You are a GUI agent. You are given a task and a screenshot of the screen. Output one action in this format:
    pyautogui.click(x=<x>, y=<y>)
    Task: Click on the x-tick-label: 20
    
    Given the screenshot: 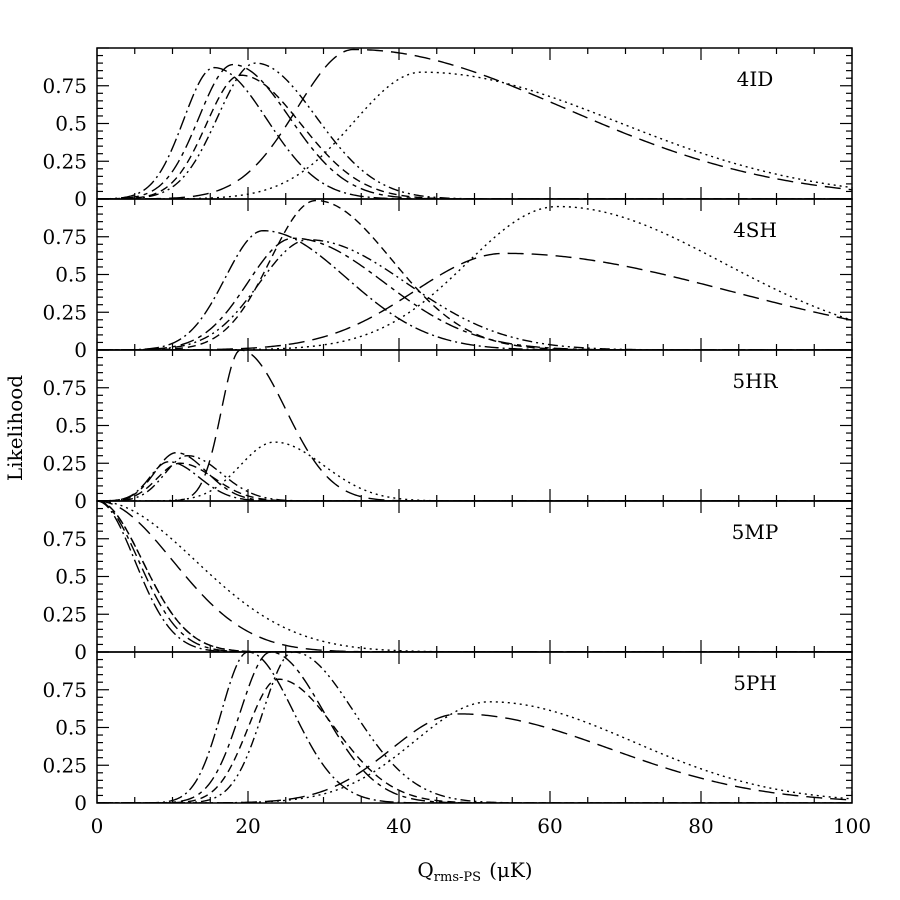 What is the action you would take?
    pyautogui.click(x=247, y=826)
    